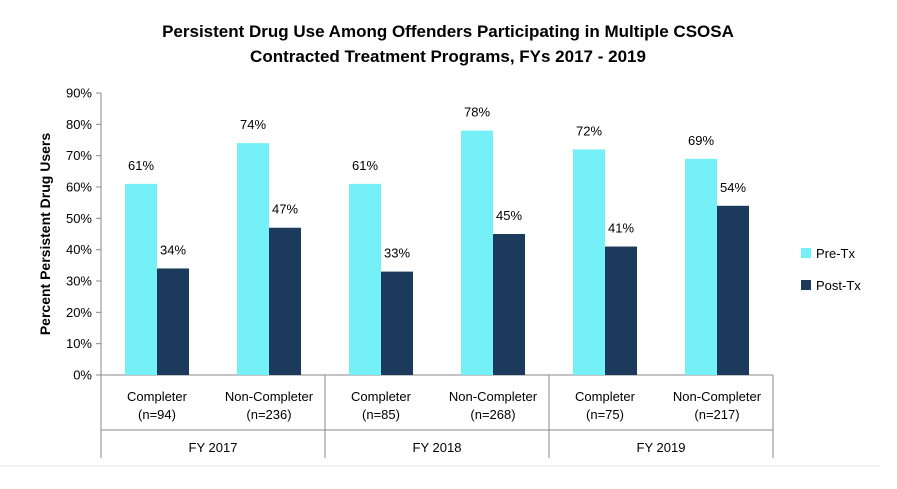 This screenshot has width=897, height=489. Describe the element at coordinates (285, 209) in the screenshot. I see `data-label: 47%` at that location.